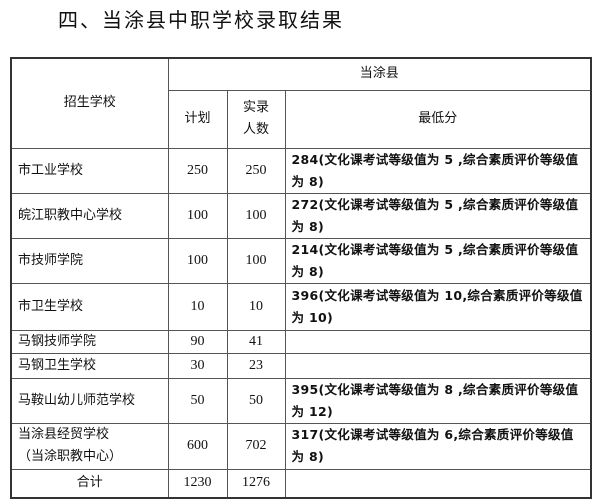 This screenshot has width=600, height=499. Describe the element at coordinates (256, 119) in the screenshot. I see `header-admitted: 实录 人数` at that location.